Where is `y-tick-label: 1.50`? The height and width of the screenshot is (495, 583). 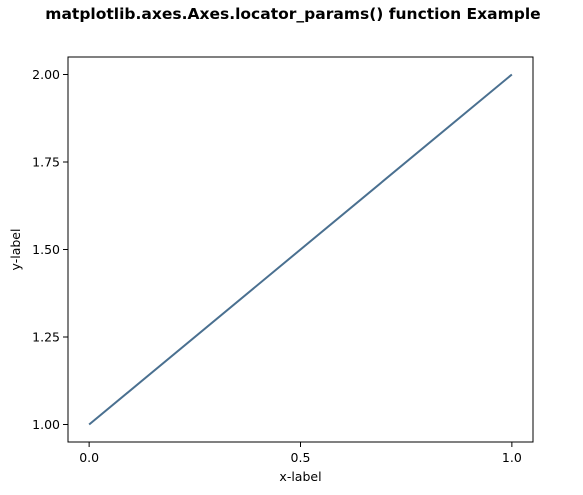 y-tick-label: 1.50 is located at coordinates (46, 249).